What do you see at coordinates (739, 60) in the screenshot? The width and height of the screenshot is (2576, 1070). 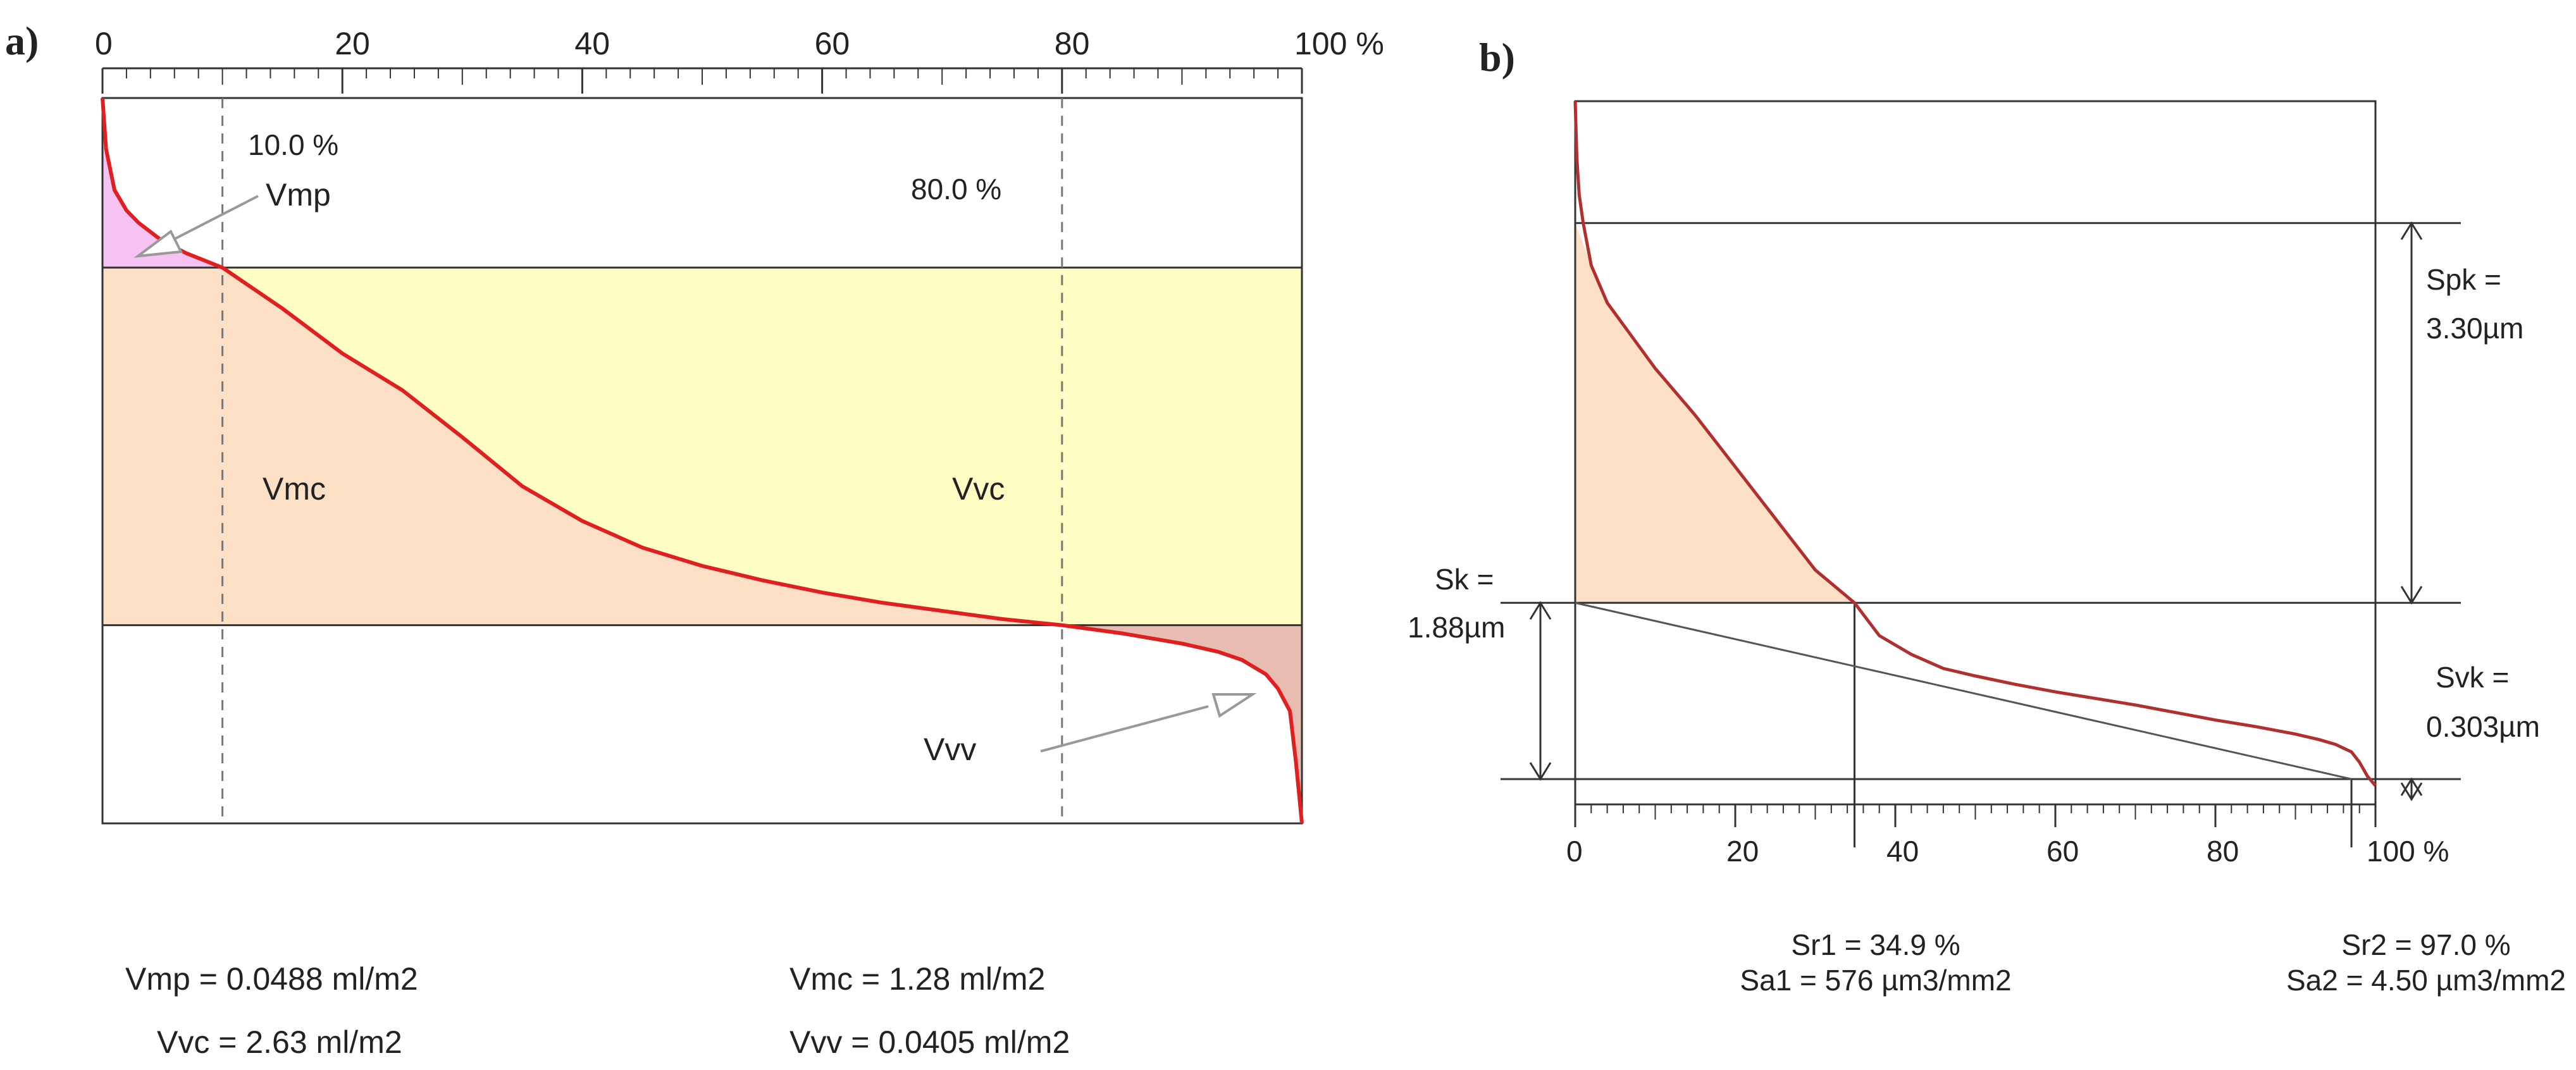 I see `panel-a-axis: 0 20 40 60 80 100 %` at bounding box center [739, 60].